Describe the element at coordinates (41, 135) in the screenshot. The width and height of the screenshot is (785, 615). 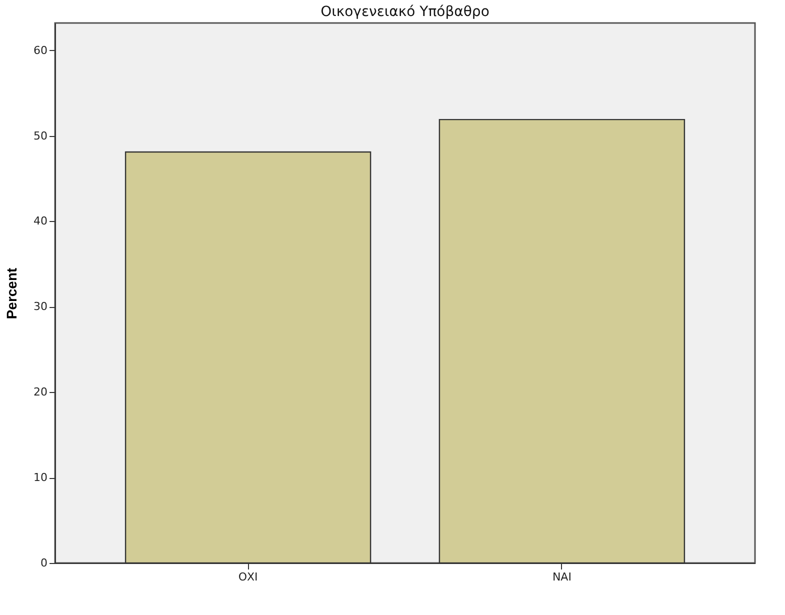
I see `y-tick-label: 50` at that location.